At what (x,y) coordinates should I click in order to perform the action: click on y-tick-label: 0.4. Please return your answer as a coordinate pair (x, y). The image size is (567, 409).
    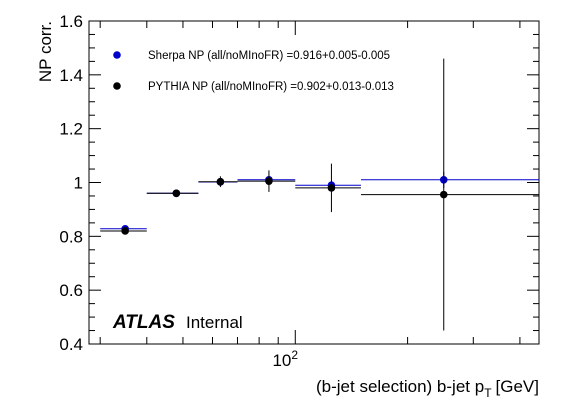
    Looking at the image, I should click on (71, 344).